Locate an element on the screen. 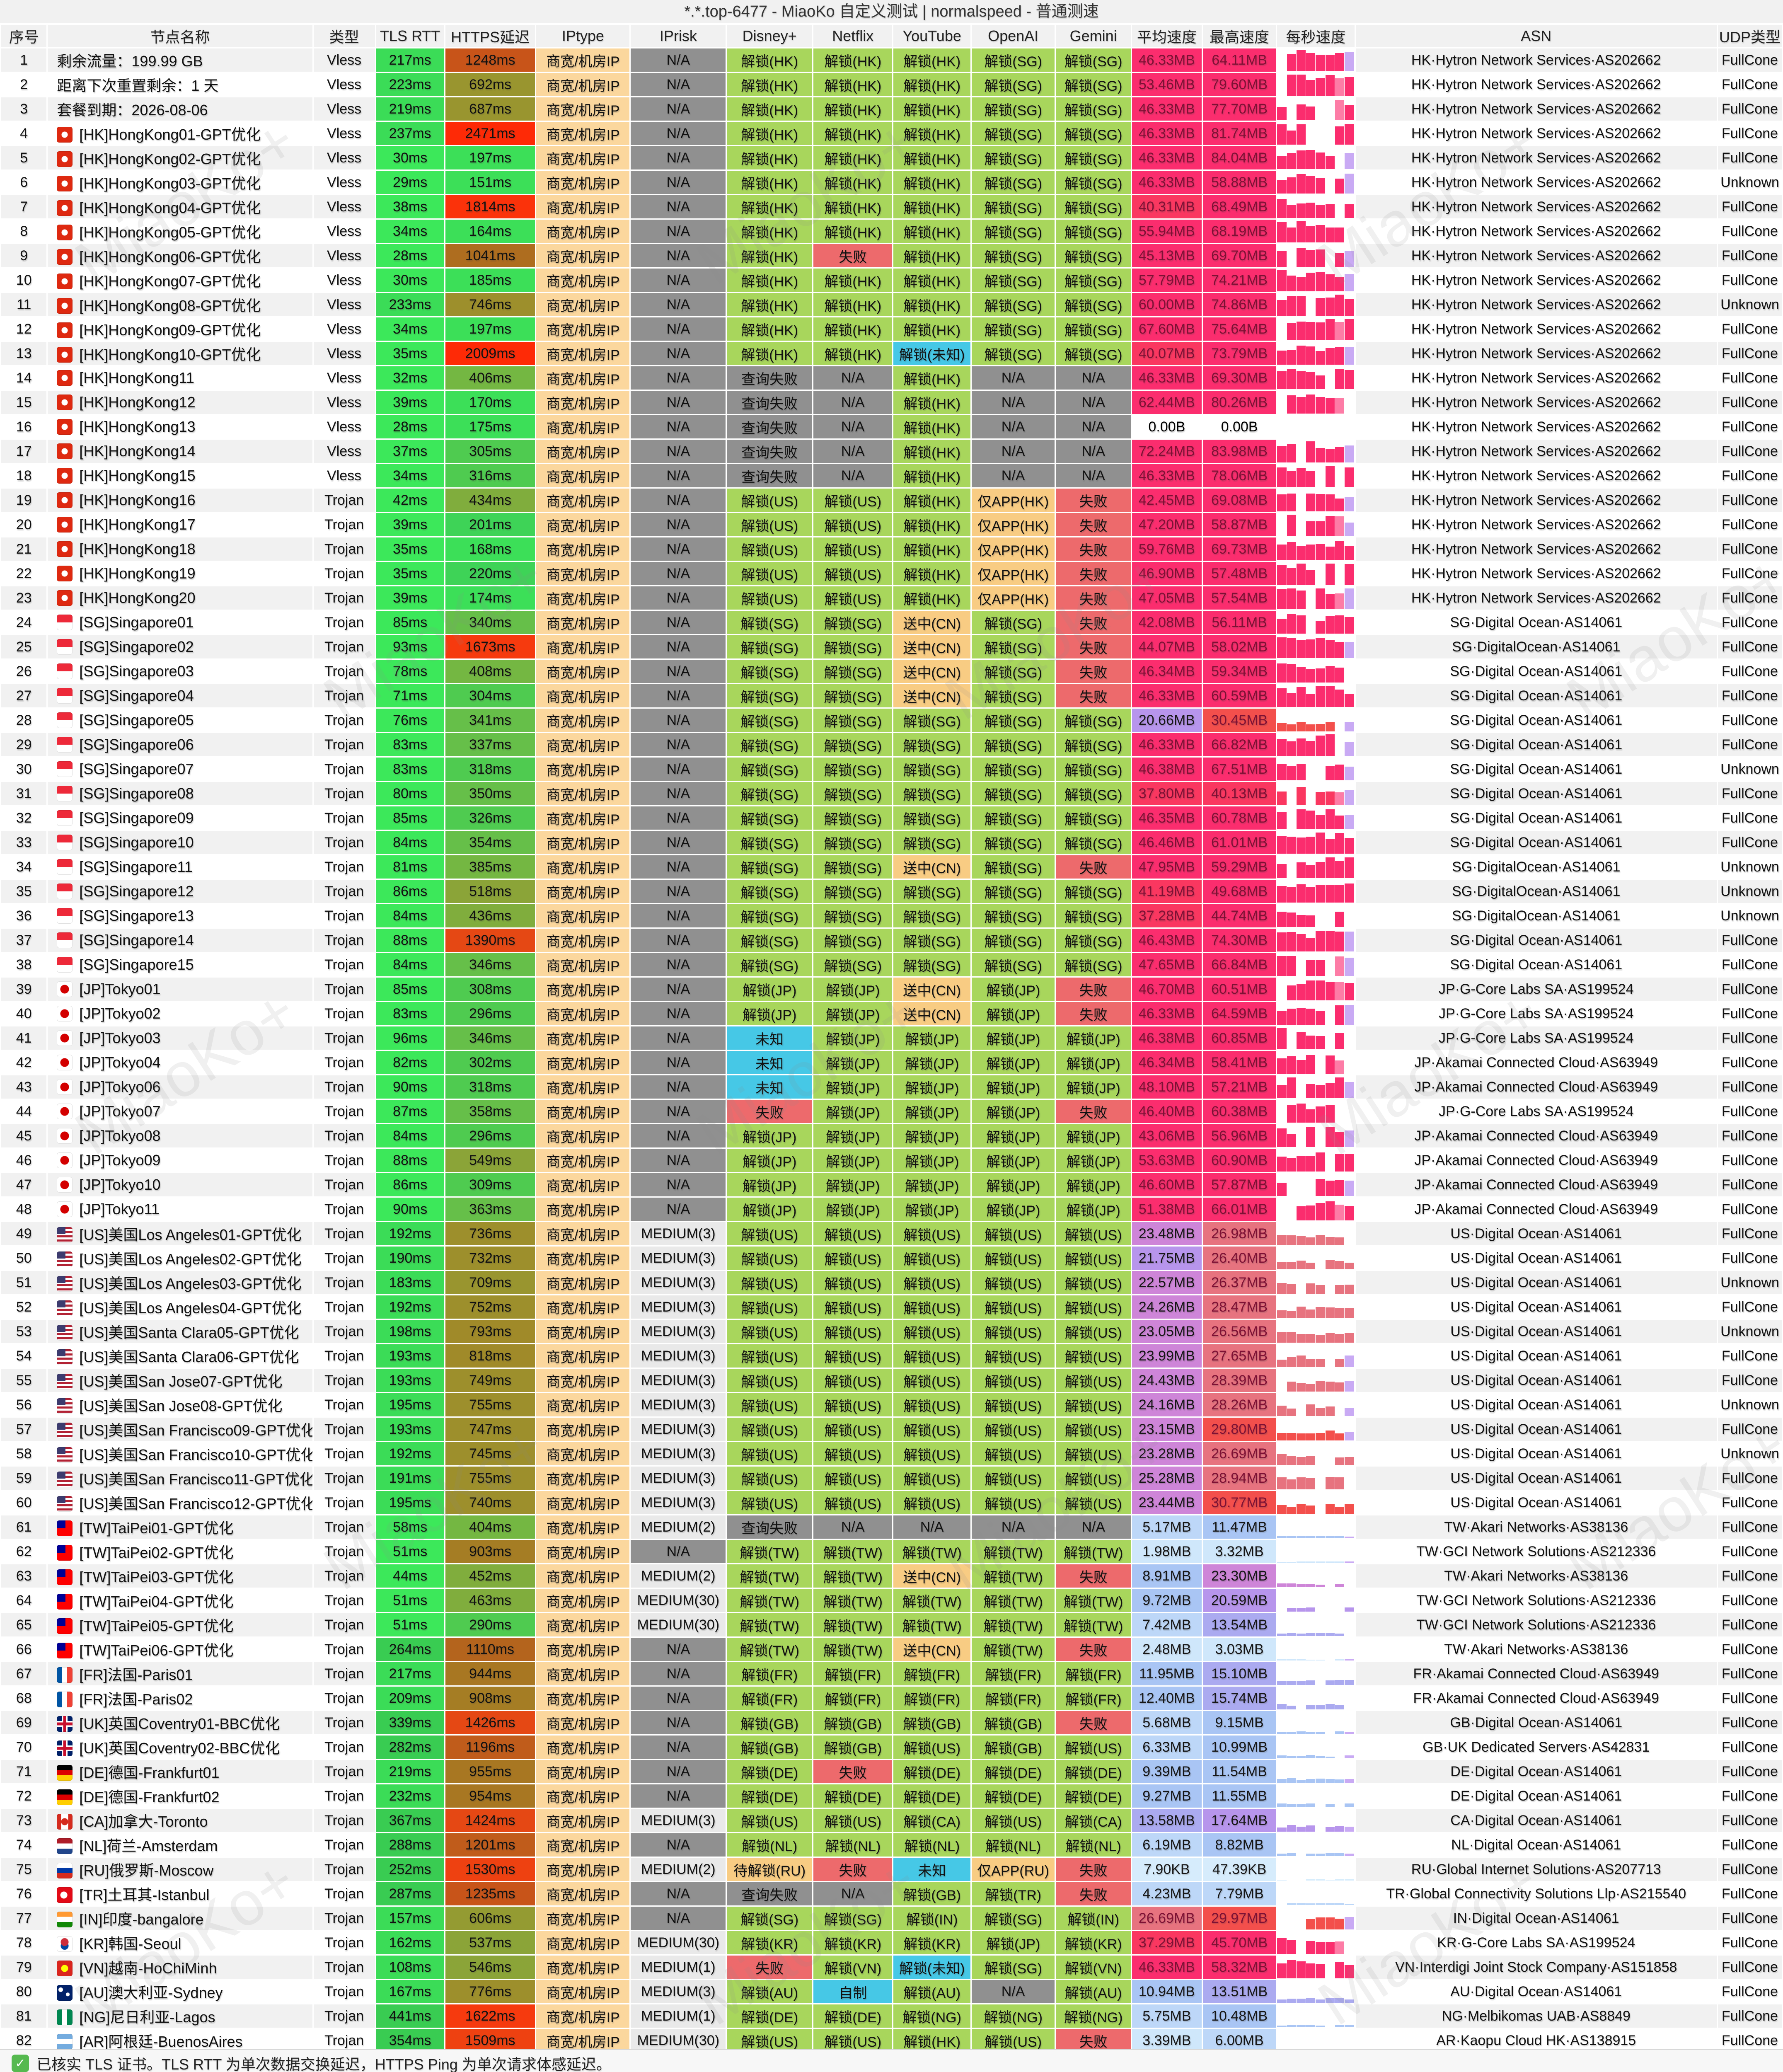 The height and width of the screenshot is (2072, 1783). https-latency: 732ms is located at coordinates (490, 1258).